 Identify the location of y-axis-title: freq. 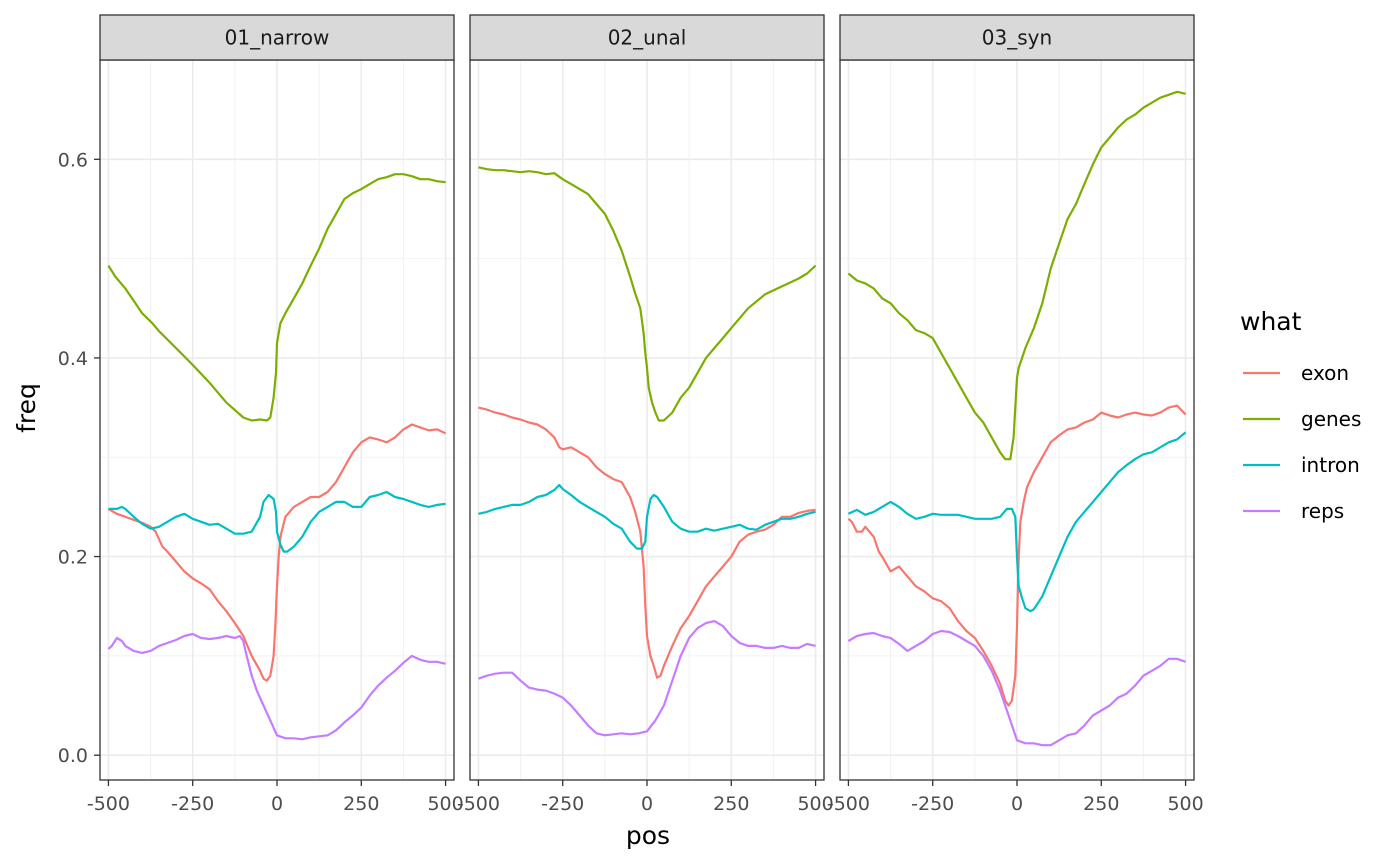
(26, 408).